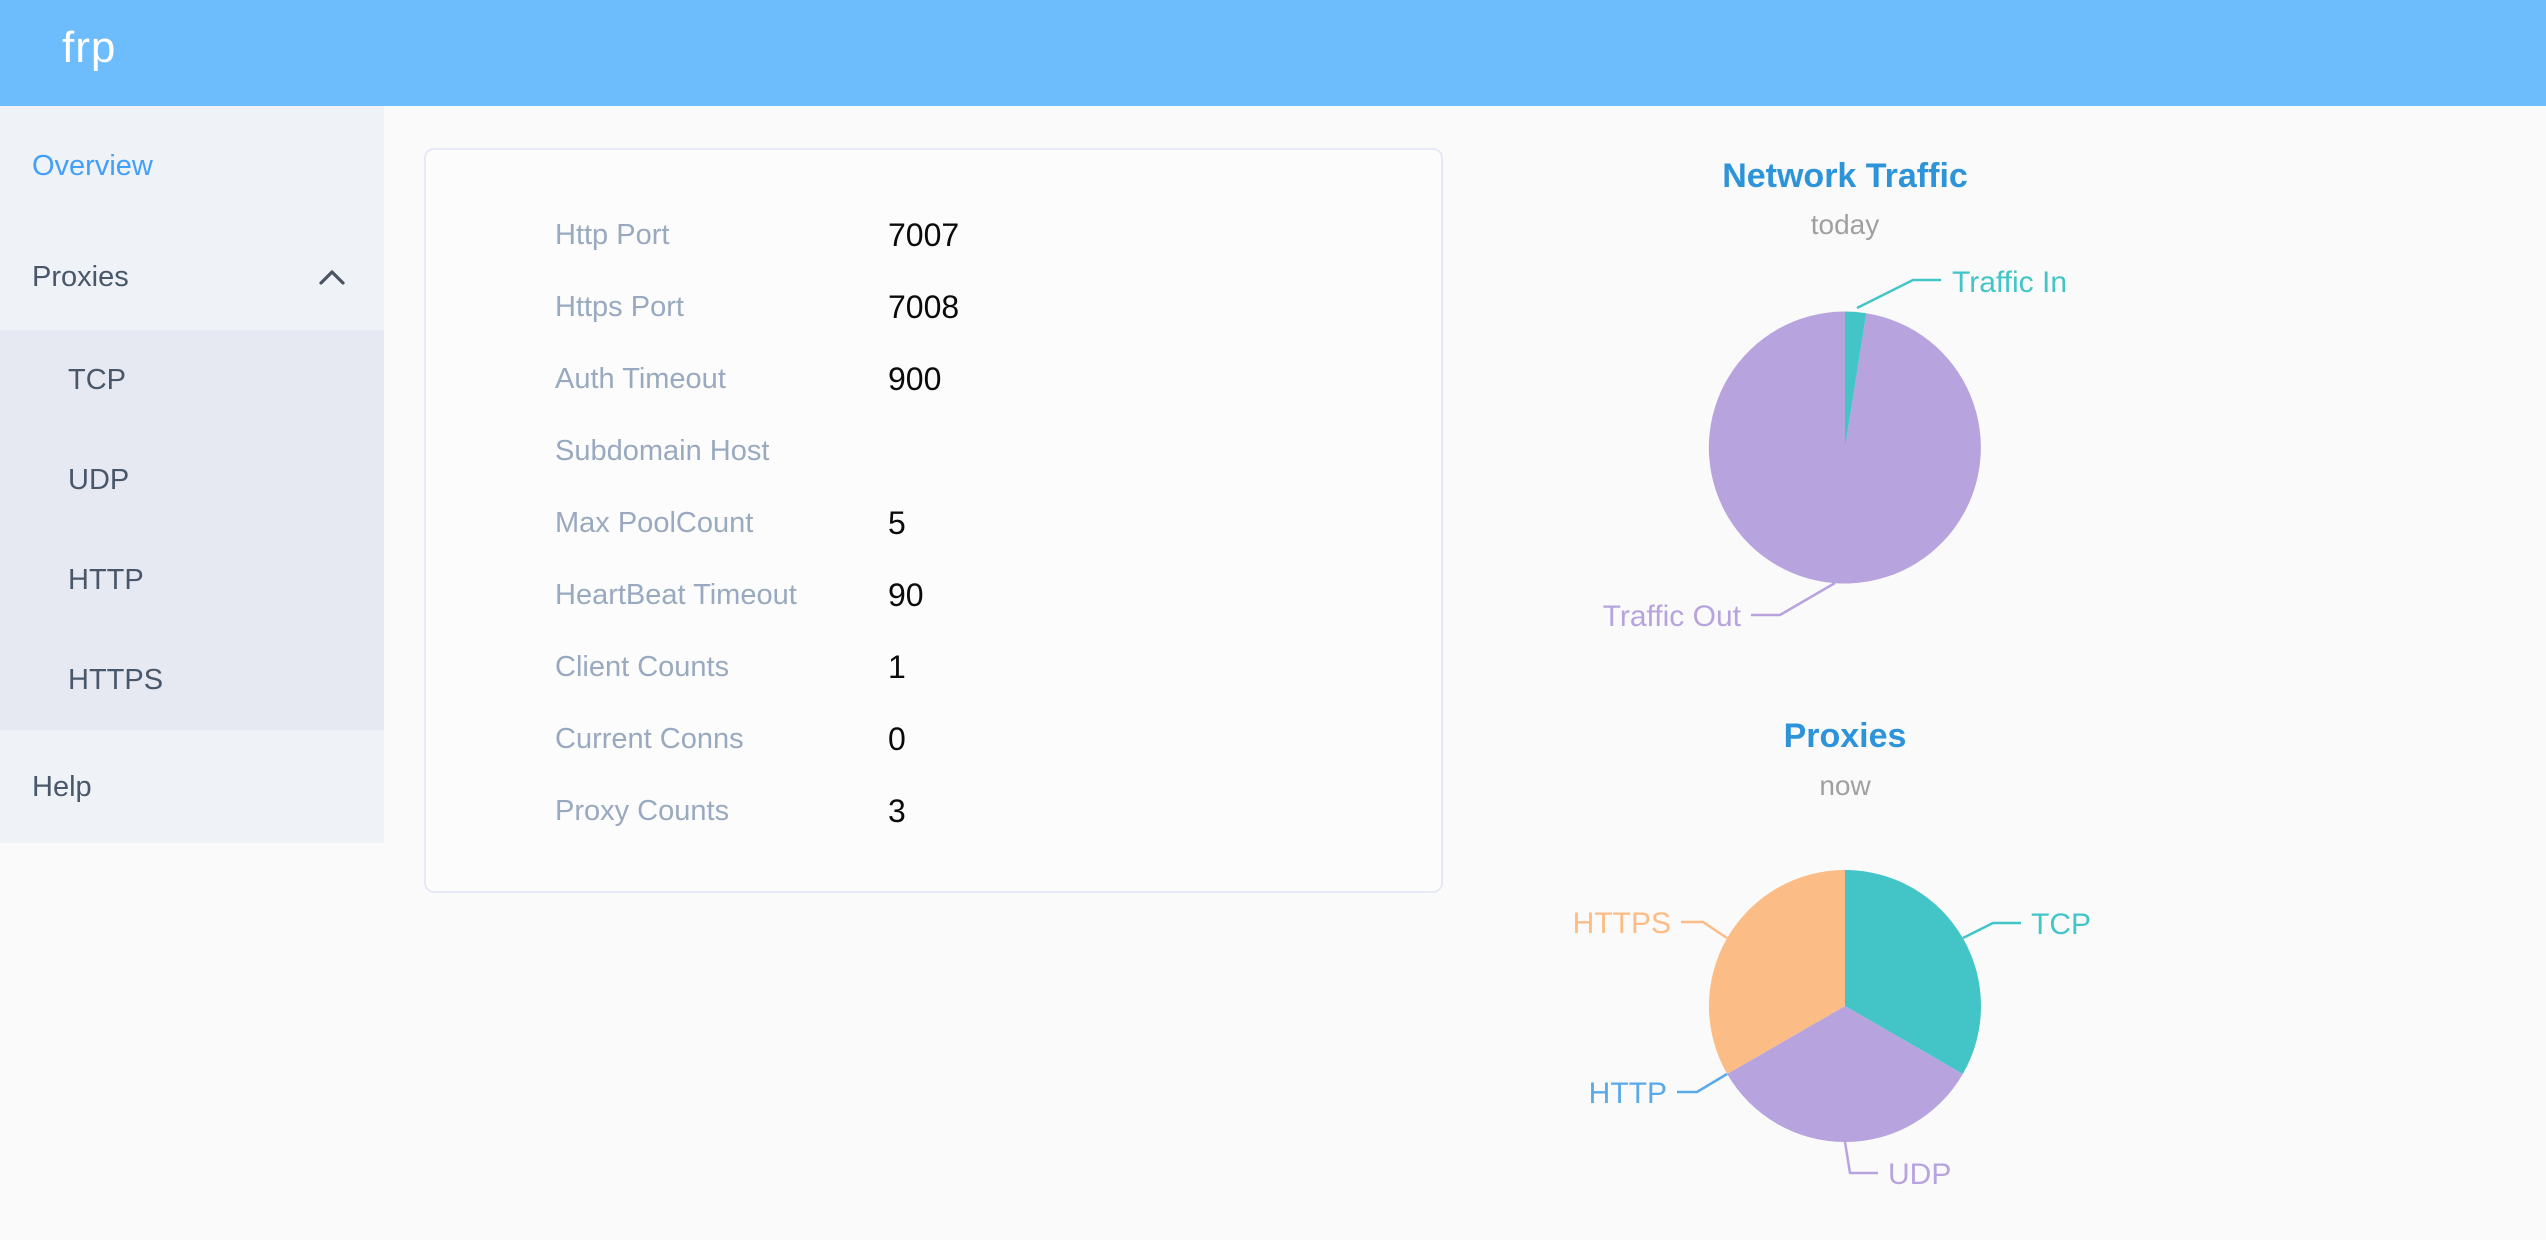 The height and width of the screenshot is (1240, 2546). Describe the element at coordinates (1913, 972) in the screenshot. I see `pie-slice-tcp` at that location.